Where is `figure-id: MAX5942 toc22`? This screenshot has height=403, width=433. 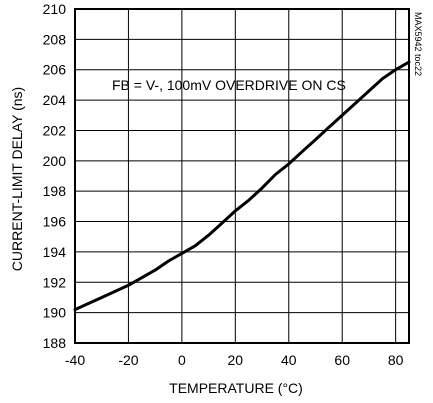
figure-id: MAX5942 toc22 is located at coordinates (418, 44).